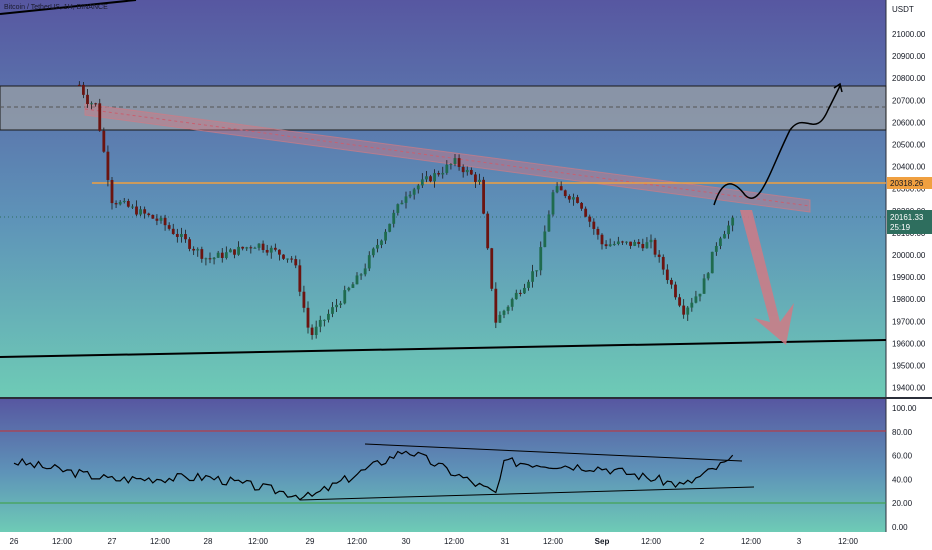  What do you see at coordinates (904, 468) in the screenshot?
I see `rsi-axis: 100.00 80.00 60.00 40.00 20.00 0.00` at bounding box center [904, 468].